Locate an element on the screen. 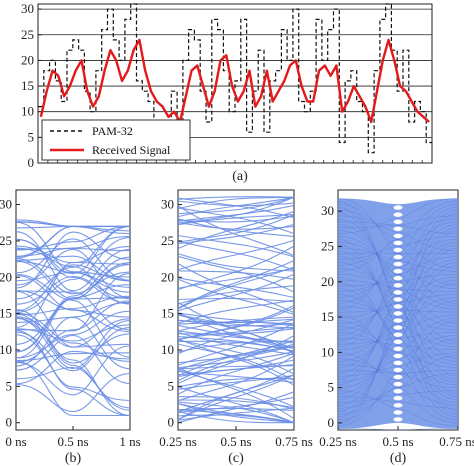 The height and width of the screenshot is (466, 474). panel-a-y-ticks: 0 5 10 15 20 25 30 is located at coordinates (31, 85).